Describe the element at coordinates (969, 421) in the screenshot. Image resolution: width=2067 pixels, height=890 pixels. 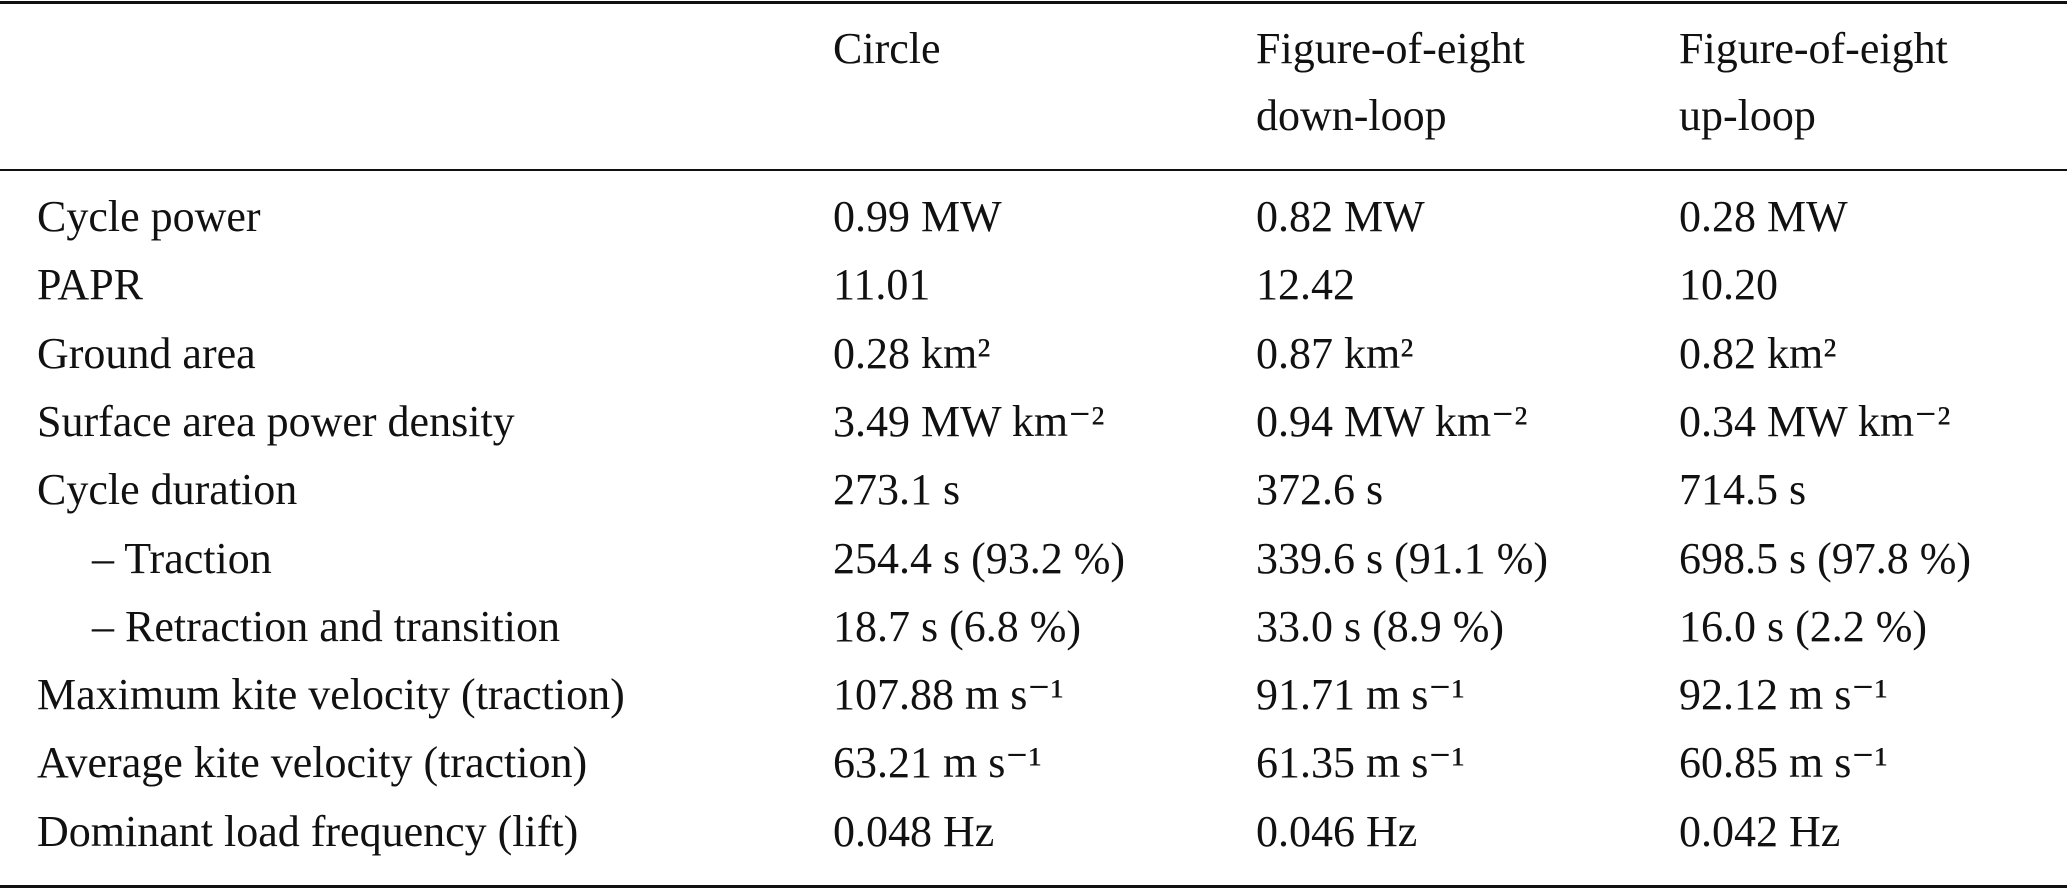
I see `table-cell: 3.49 MW km⁻²` at that location.